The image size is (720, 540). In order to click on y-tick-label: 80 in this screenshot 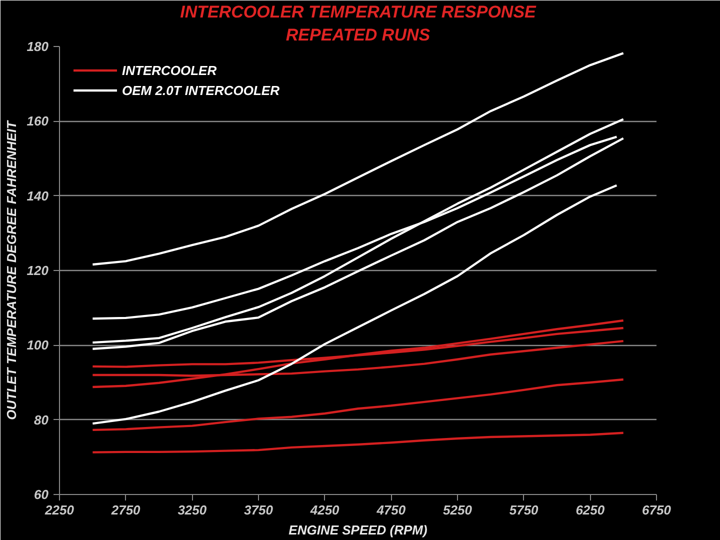, I will do `click(42, 420)`.